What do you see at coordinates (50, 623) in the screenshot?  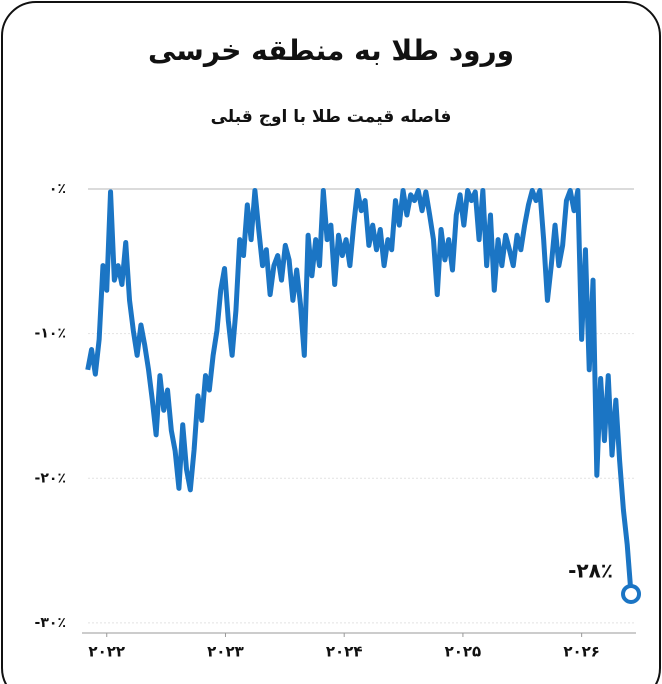 I see `y-tick-label: -۳۰٪` at bounding box center [50, 623].